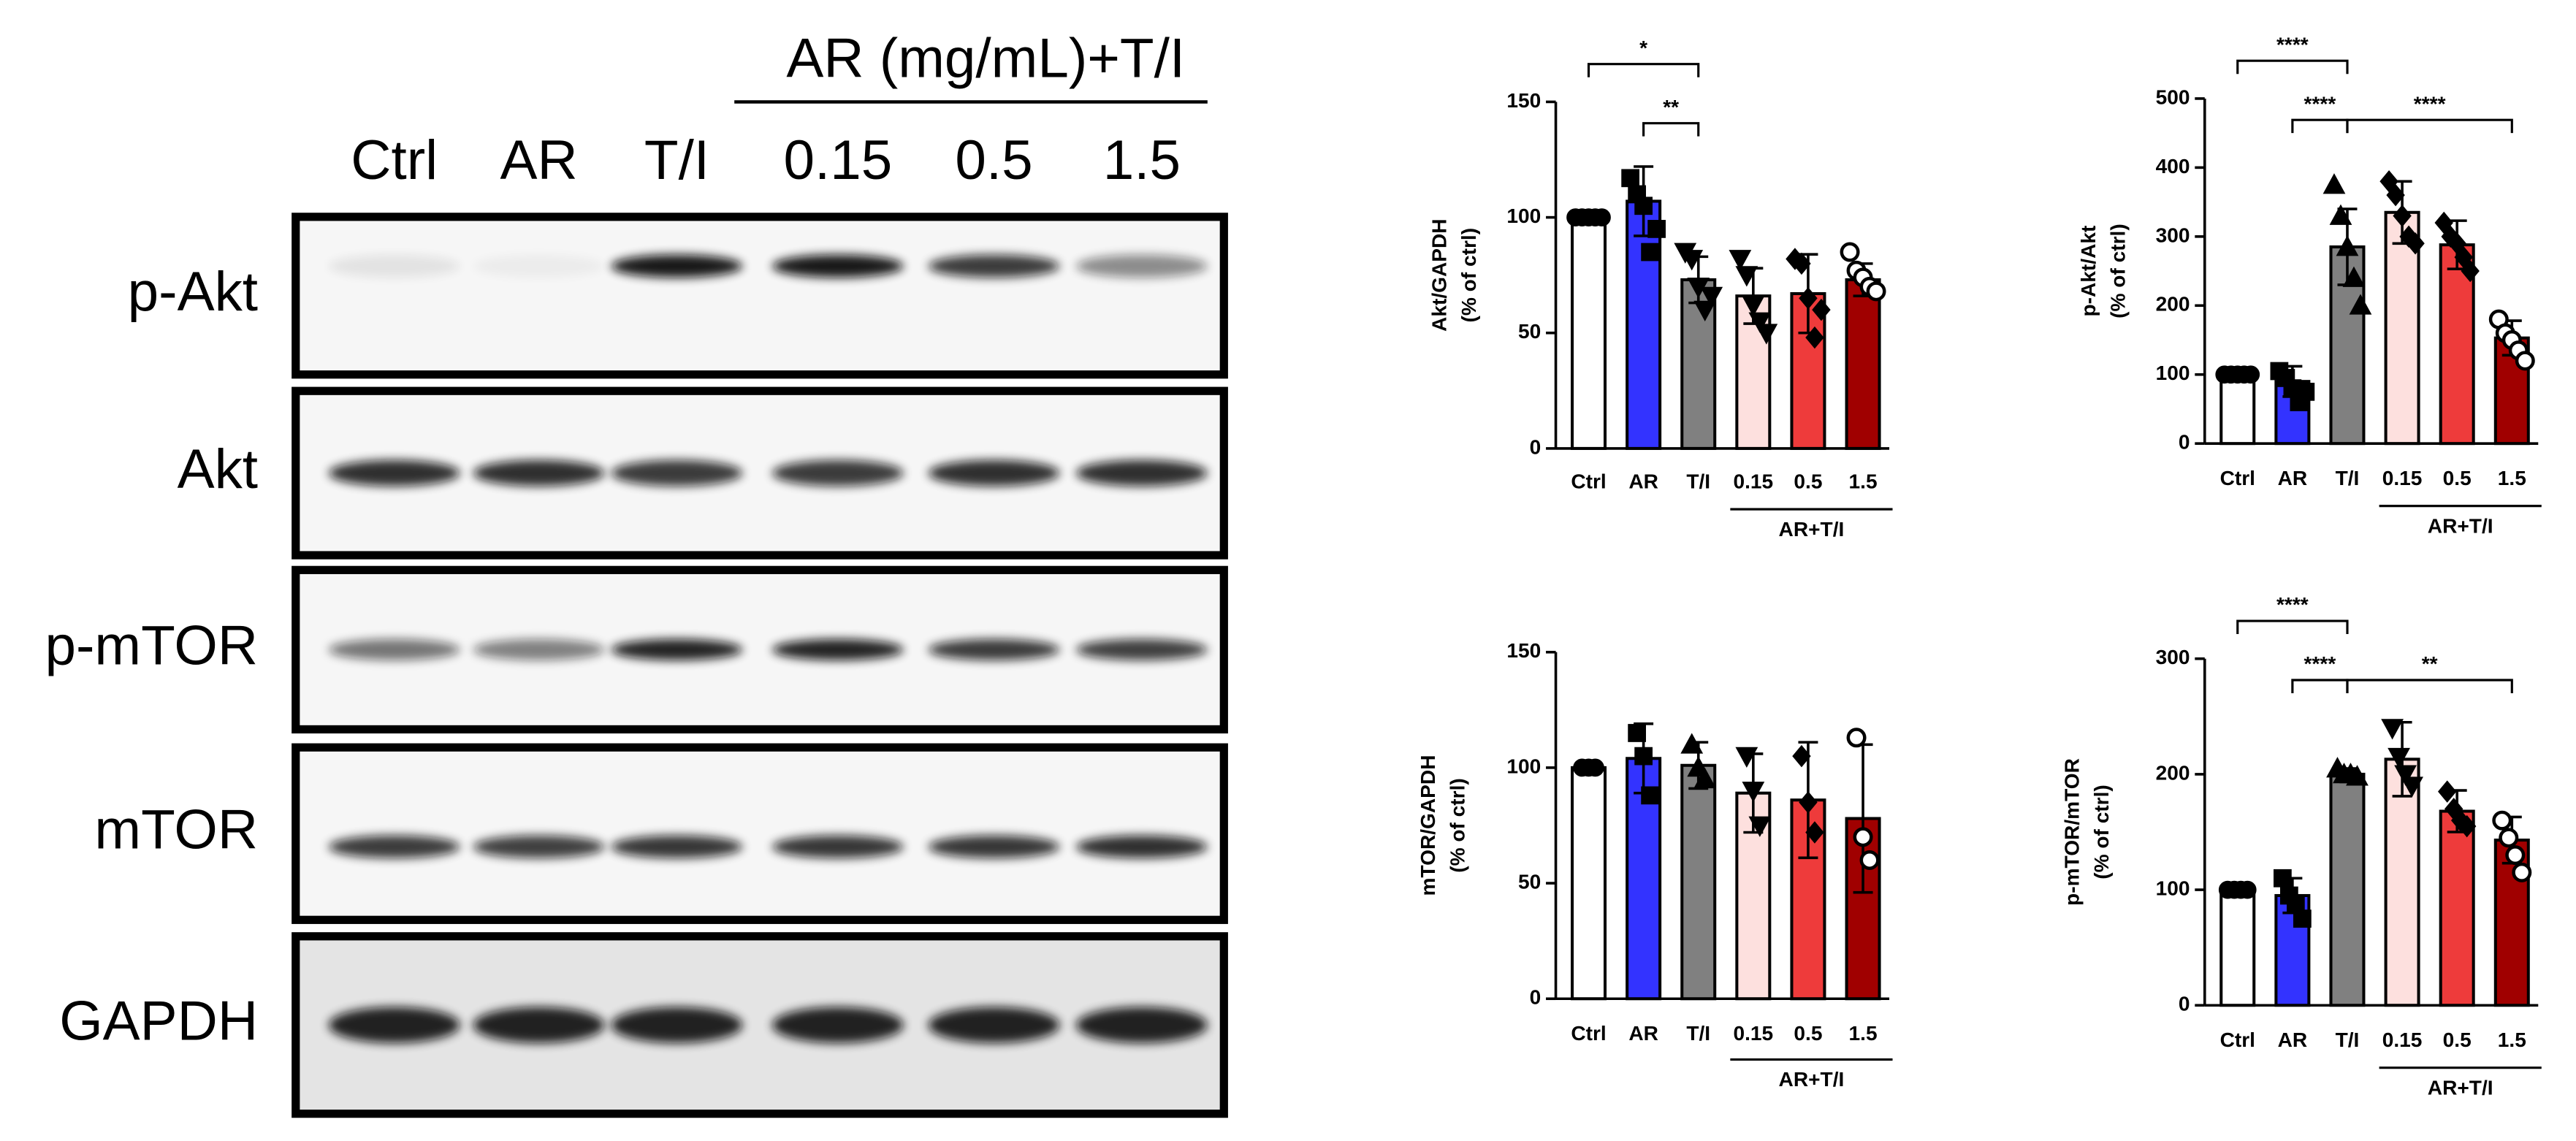 Image resolution: width=2576 pixels, height=1141 pixels. What do you see at coordinates (394, 160) in the screenshot?
I see `lane-label: Ctrl` at bounding box center [394, 160].